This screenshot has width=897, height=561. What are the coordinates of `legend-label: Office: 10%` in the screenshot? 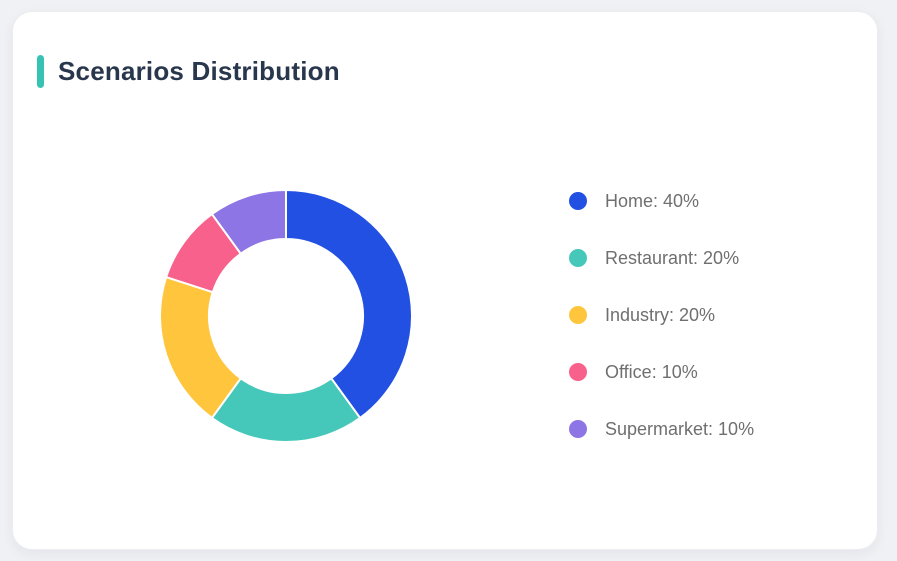 It's located at (651, 371).